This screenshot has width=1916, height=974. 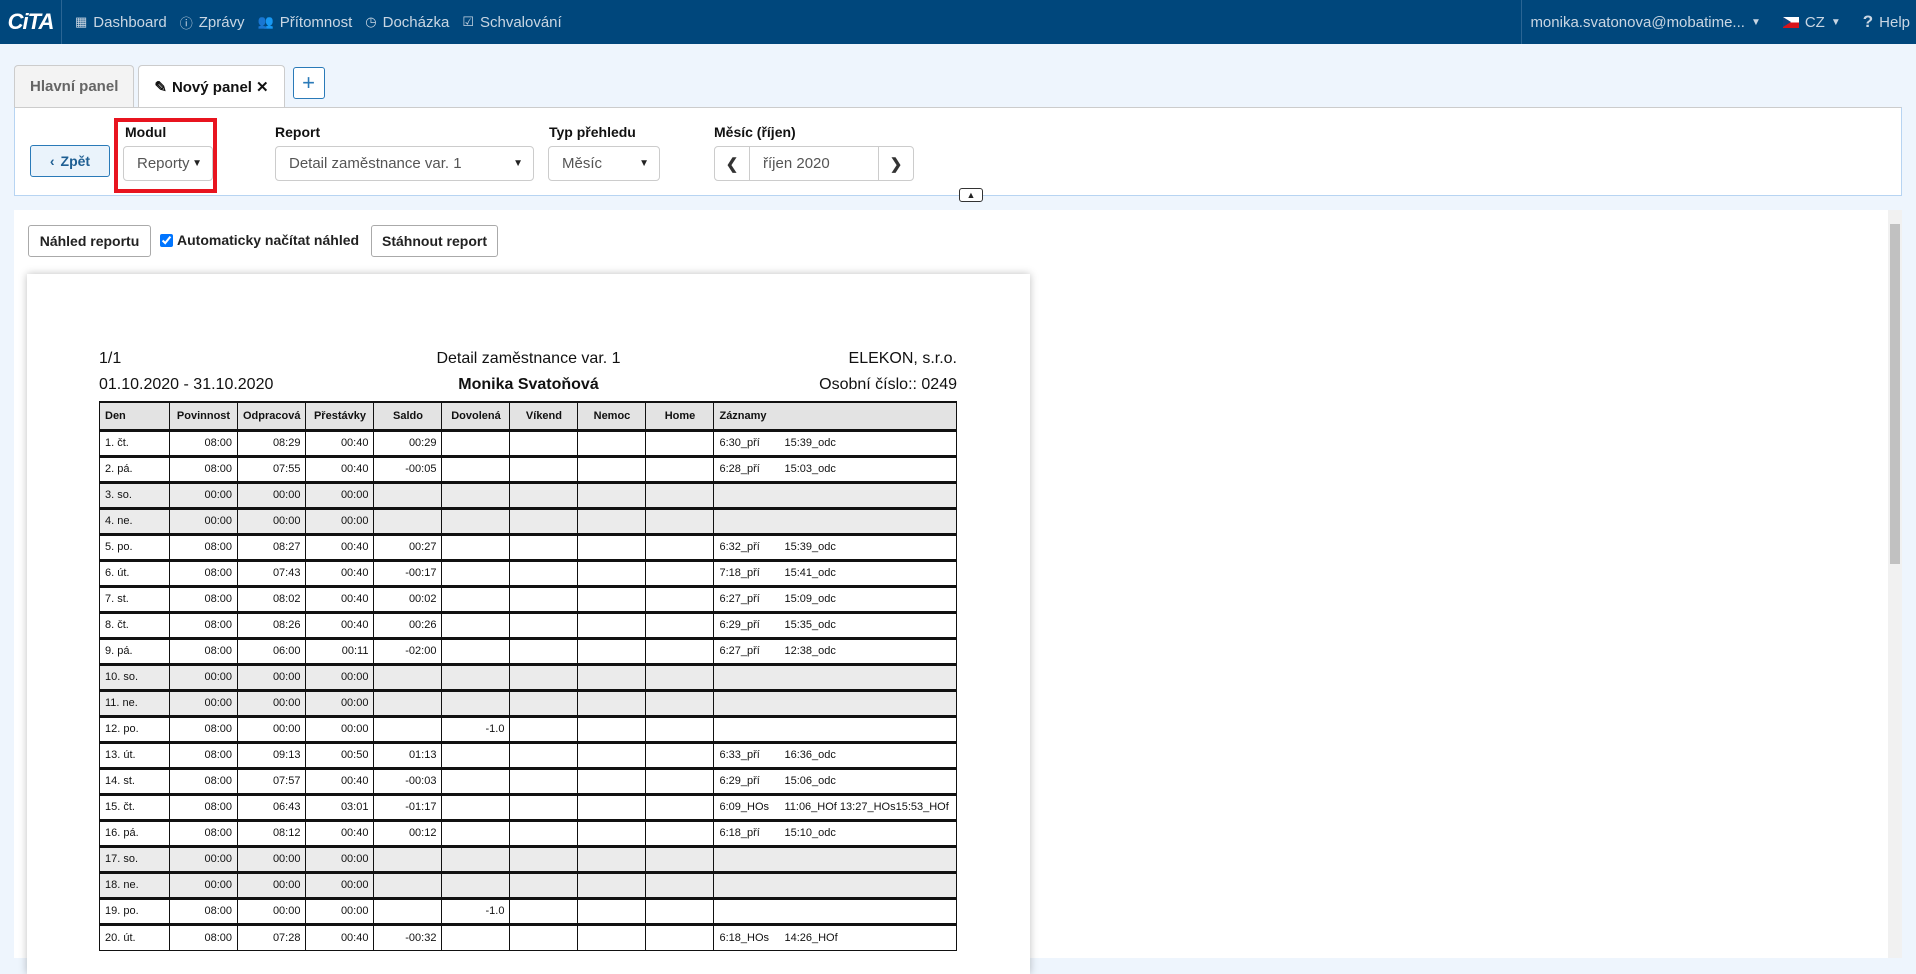 What do you see at coordinates (408, 832) in the screenshot?
I see `table-cell: 00:12` at bounding box center [408, 832].